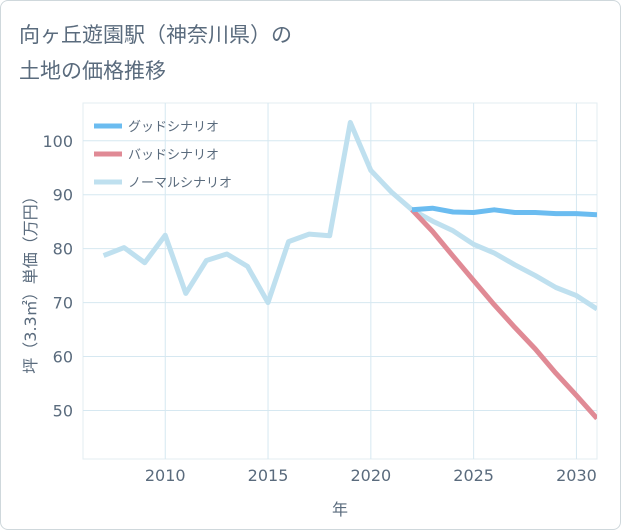  I want to click on y-tick-label: 80, so click(63, 249).